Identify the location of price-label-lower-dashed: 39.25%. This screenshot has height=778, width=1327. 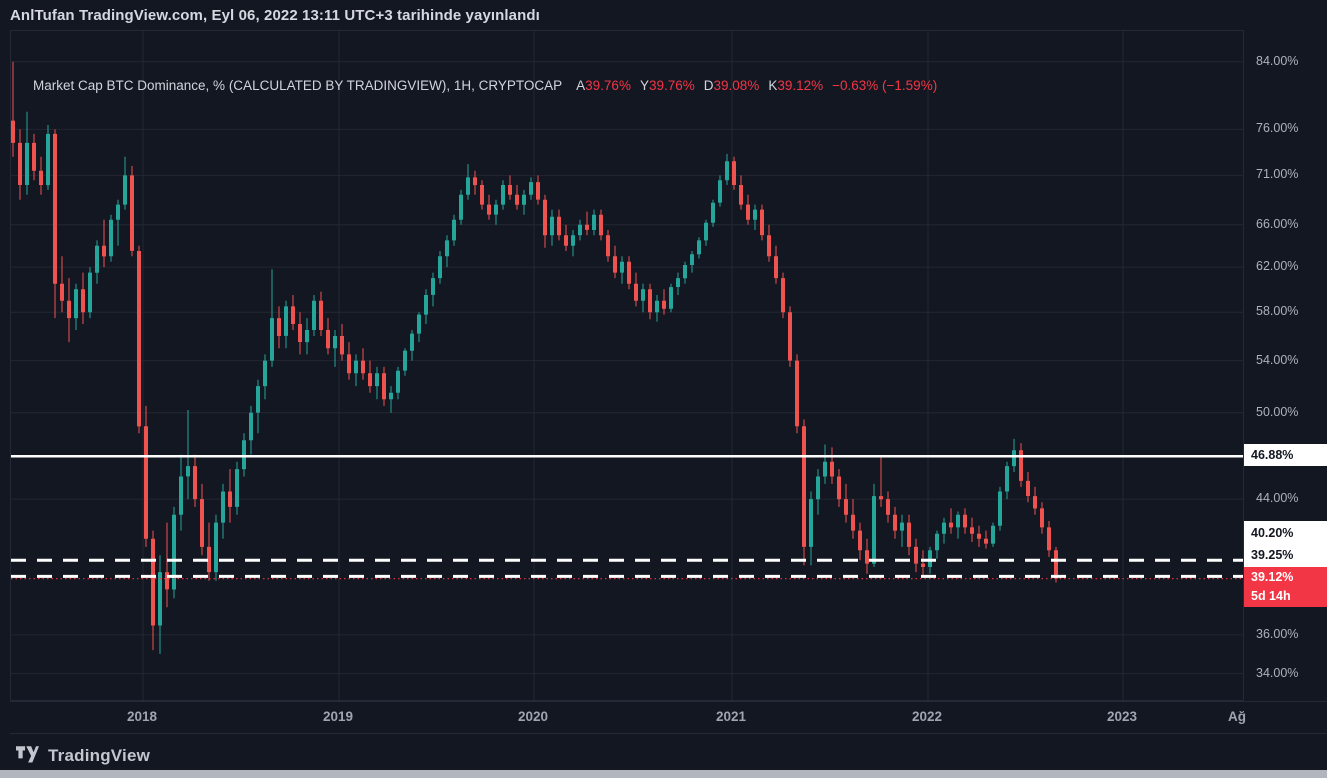
(1272, 555).